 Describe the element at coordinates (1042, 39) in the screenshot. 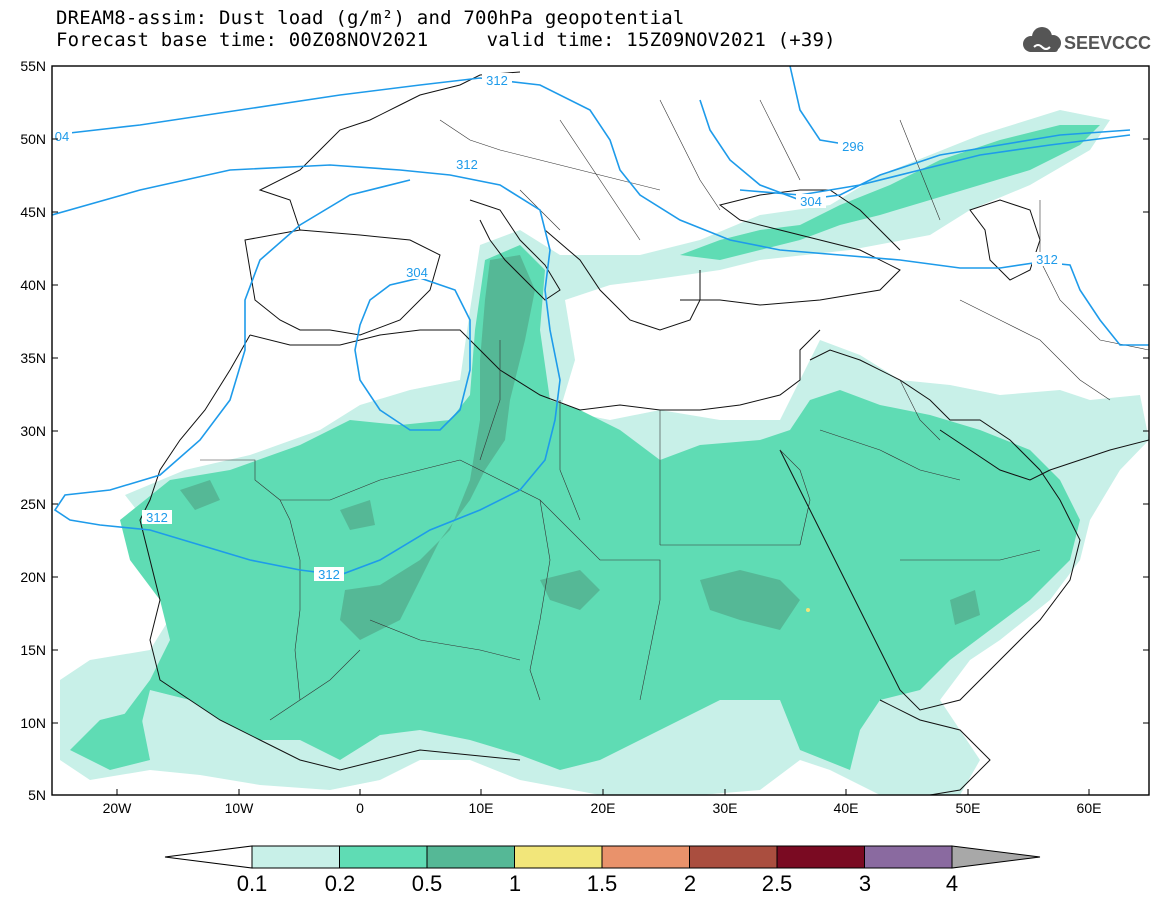

I see `cloud-icon` at that location.